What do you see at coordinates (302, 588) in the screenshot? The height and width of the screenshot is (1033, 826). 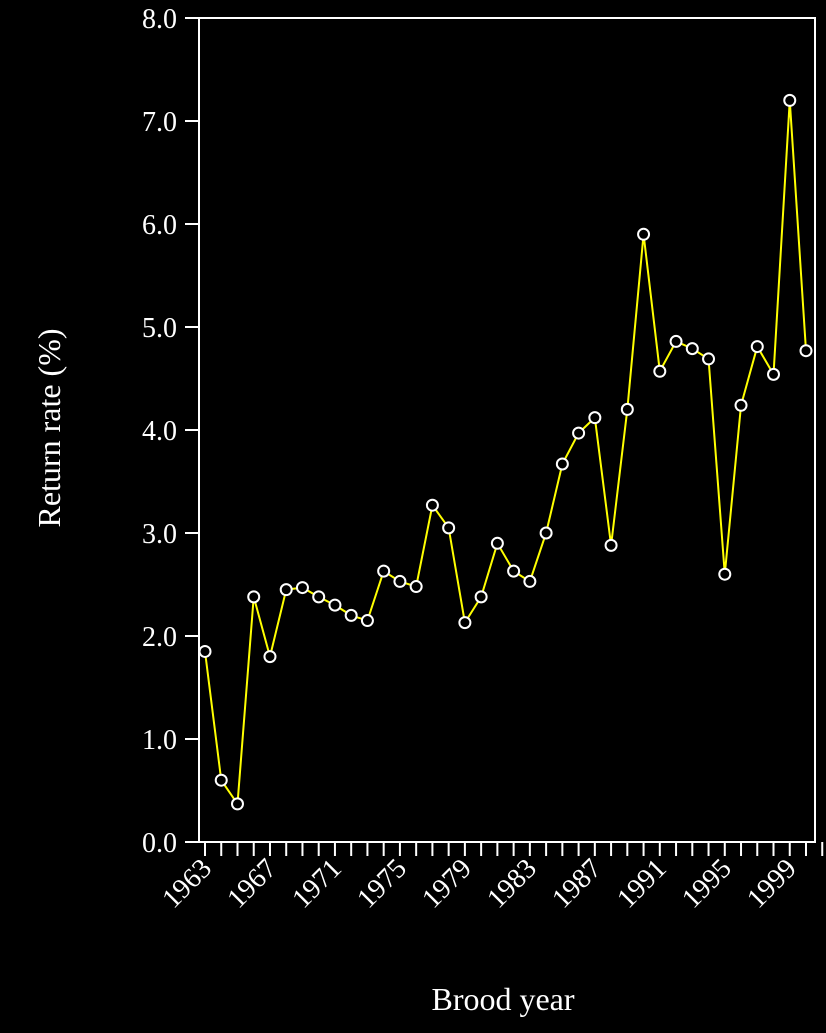 I see `data-point-1969` at bounding box center [302, 588].